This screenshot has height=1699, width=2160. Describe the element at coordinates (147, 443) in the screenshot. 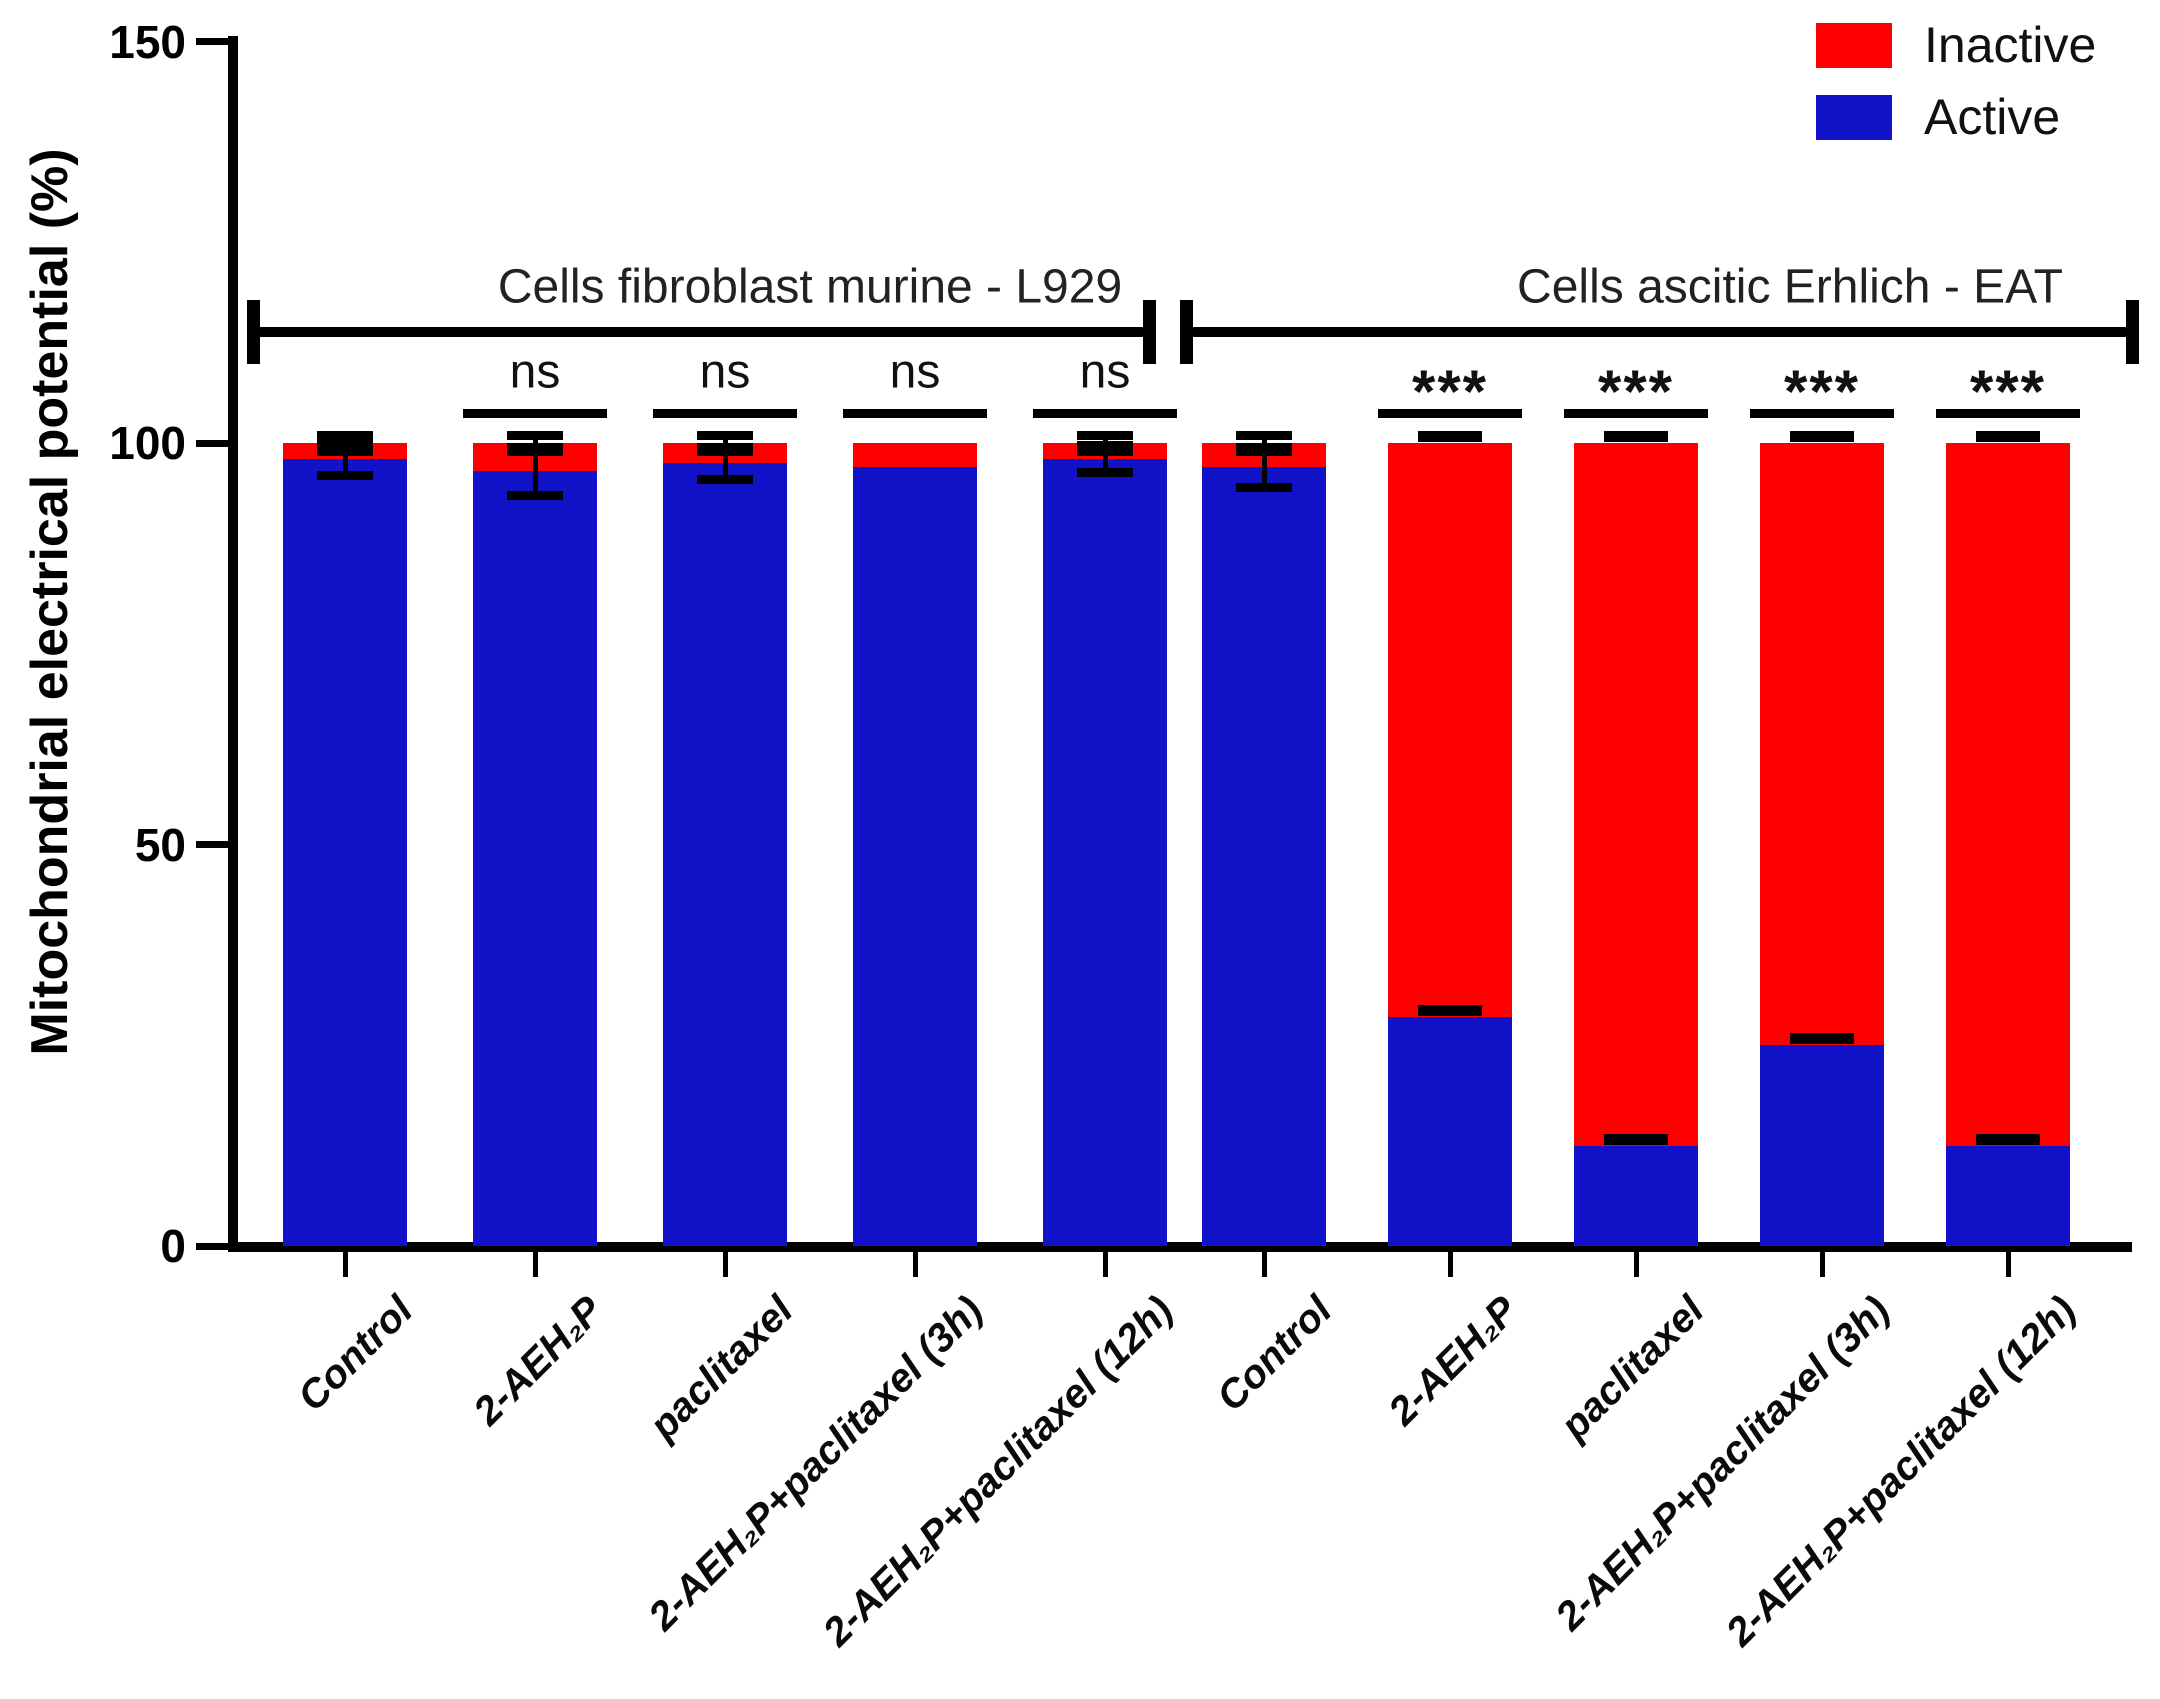

I see `y-tick-label-100: 100` at that location.